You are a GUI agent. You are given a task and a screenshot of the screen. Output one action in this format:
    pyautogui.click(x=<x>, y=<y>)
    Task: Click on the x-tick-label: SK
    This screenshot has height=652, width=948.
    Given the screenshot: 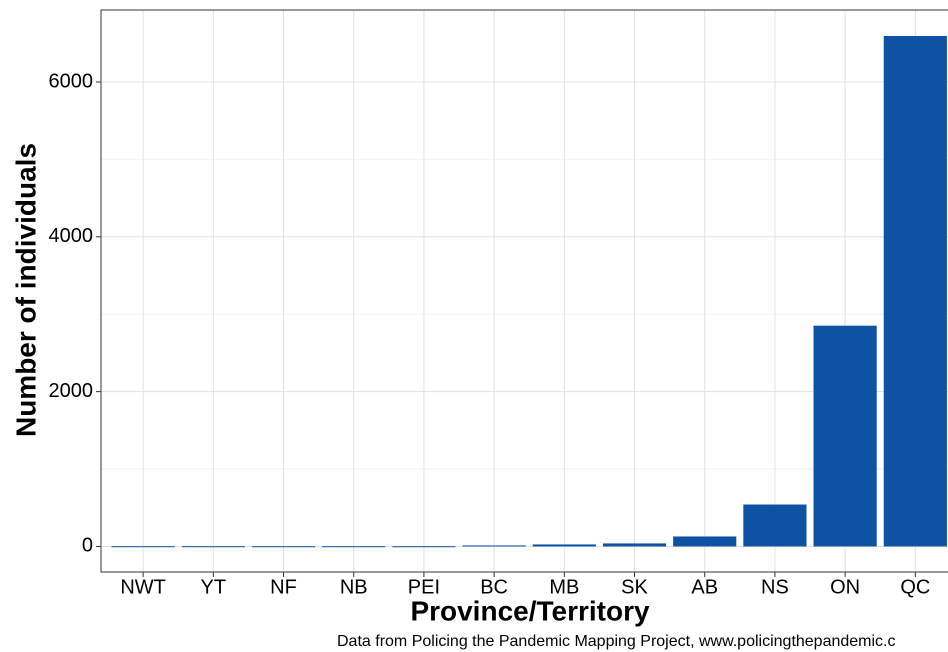 What is the action you would take?
    pyautogui.click(x=634, y=587)
    